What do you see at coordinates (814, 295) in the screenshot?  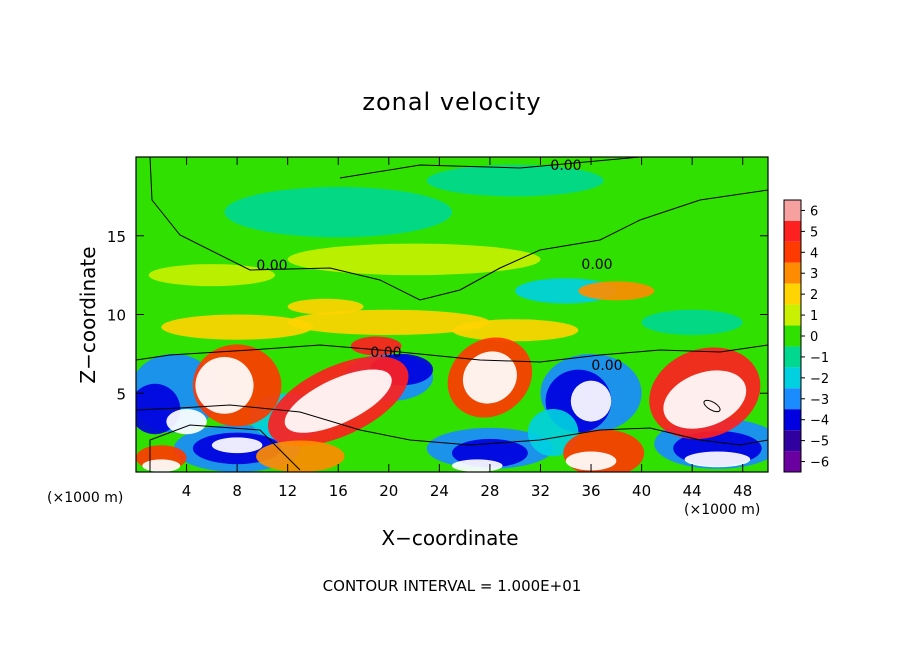 I see `colorbar-label: 2` at bounding box center [814, 295].